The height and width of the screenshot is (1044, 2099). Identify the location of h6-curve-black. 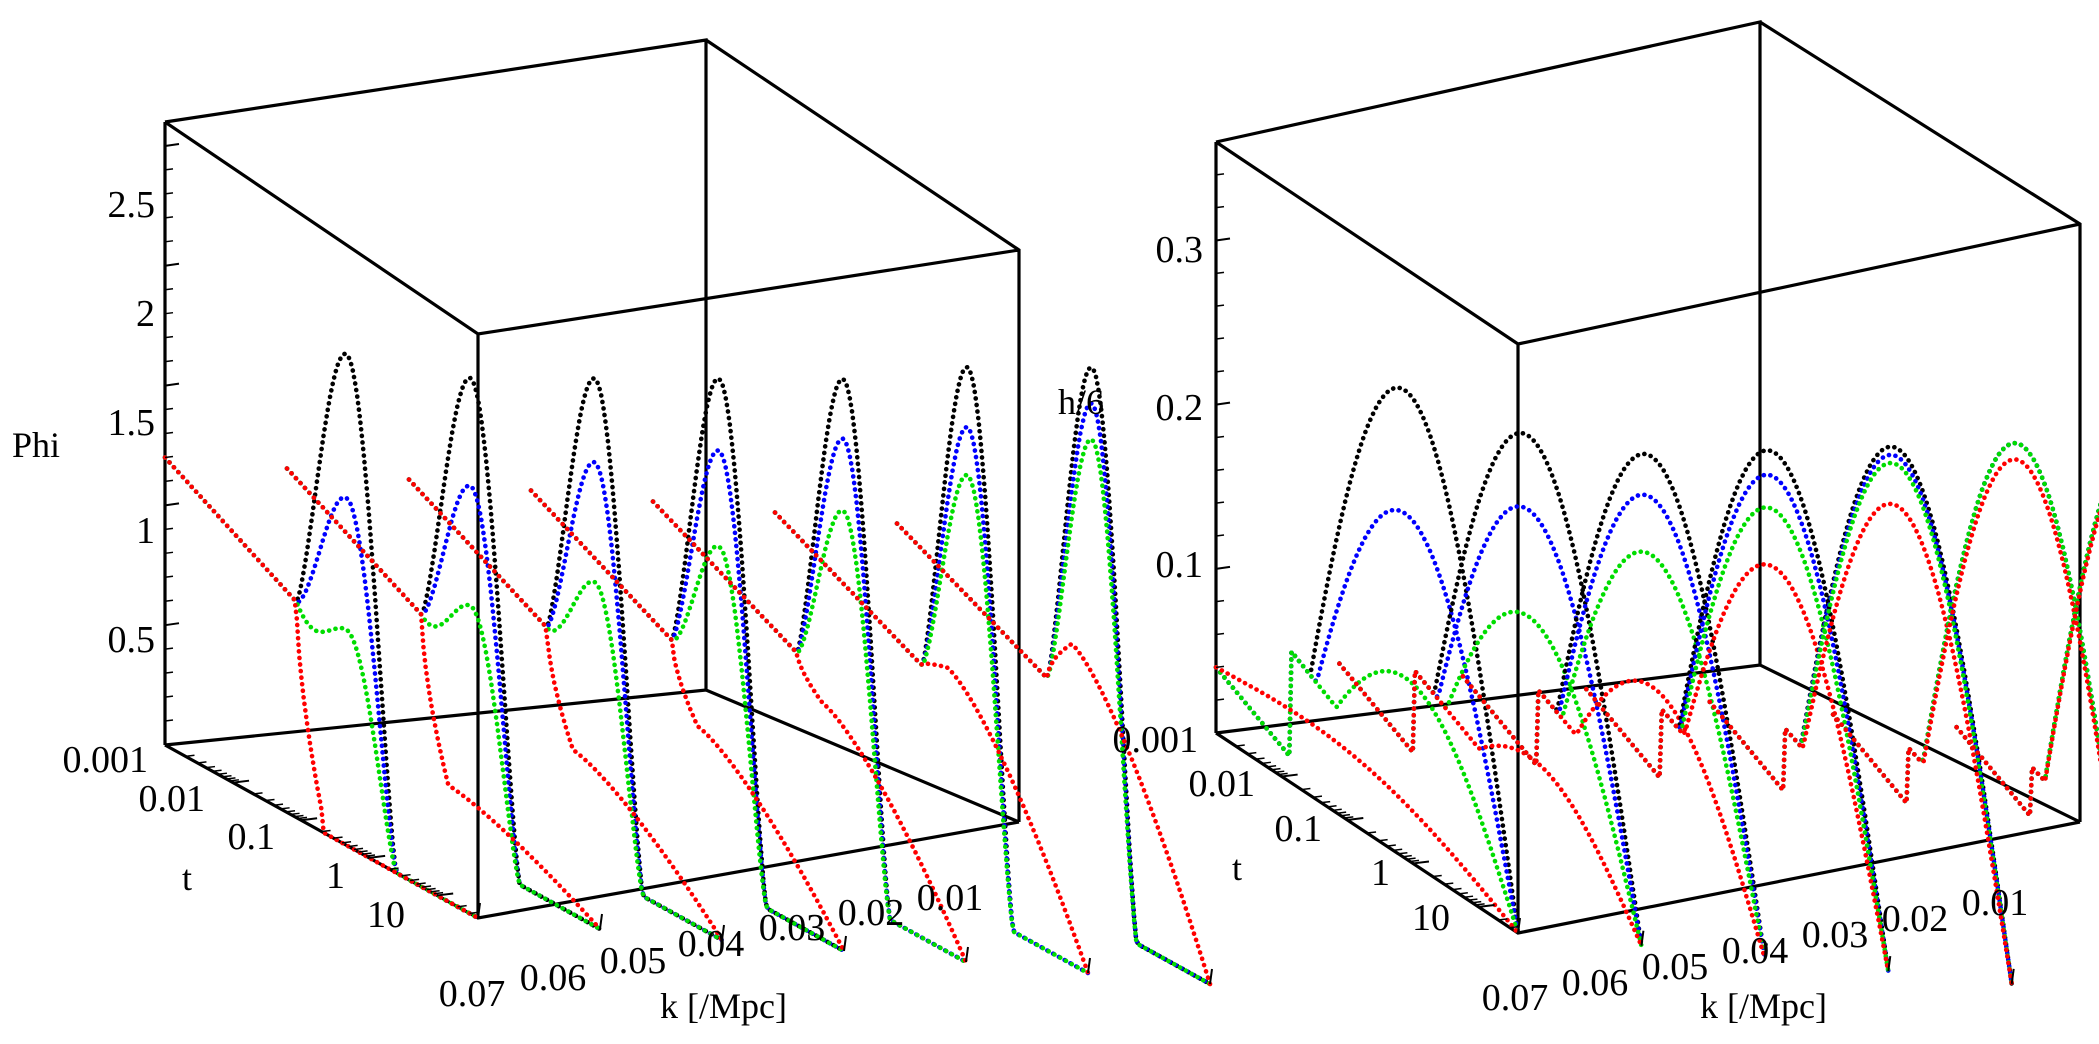
(1367, 660).